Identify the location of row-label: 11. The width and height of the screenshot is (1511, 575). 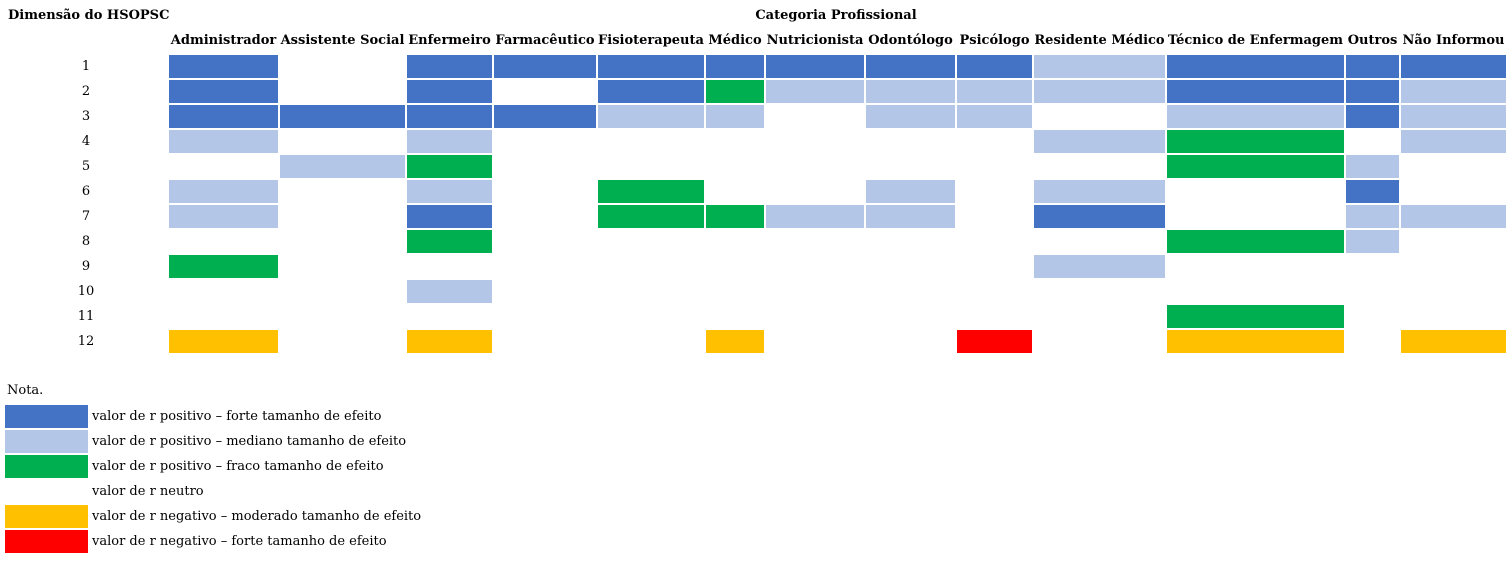
(86, 316).